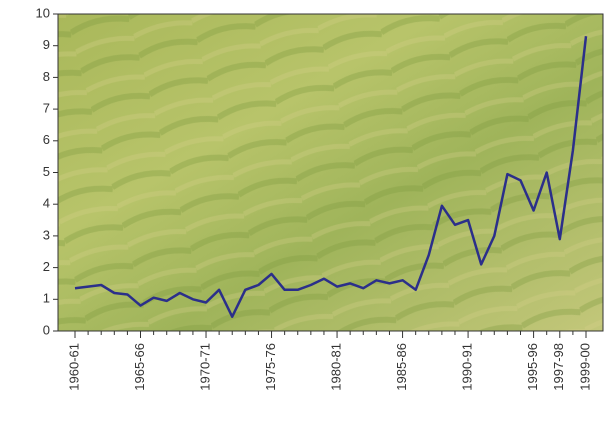 This screenshot has width=615, height=422. Describe the element at coordinates (204, 367) in the screenshot. I see `x-tick-label: 1970-71` at that location.